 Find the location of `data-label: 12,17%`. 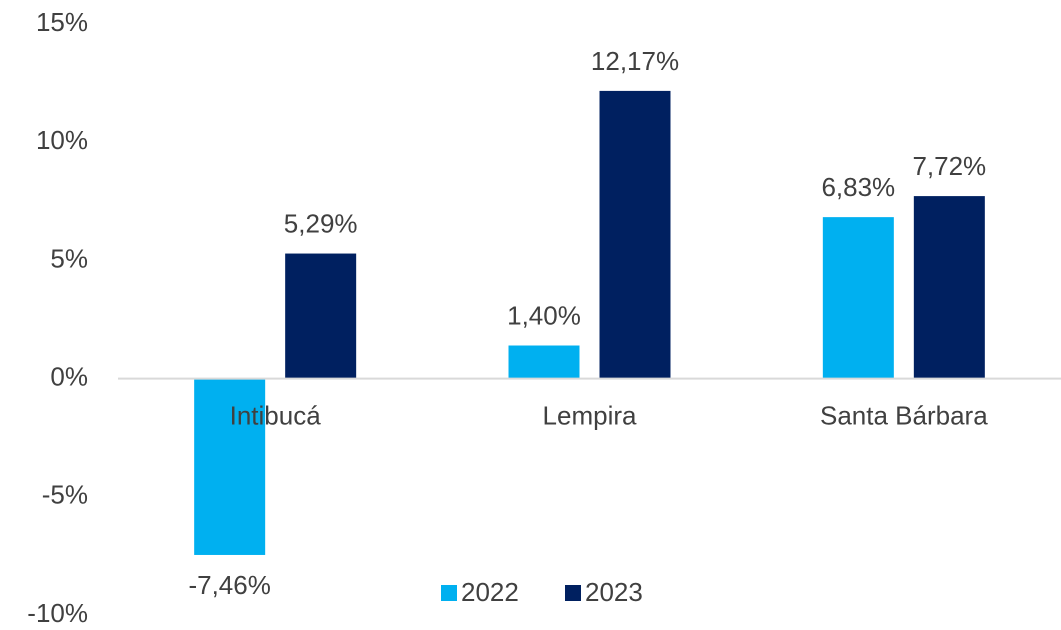

data-label: 12,17% is located at coordinates (635, 61).